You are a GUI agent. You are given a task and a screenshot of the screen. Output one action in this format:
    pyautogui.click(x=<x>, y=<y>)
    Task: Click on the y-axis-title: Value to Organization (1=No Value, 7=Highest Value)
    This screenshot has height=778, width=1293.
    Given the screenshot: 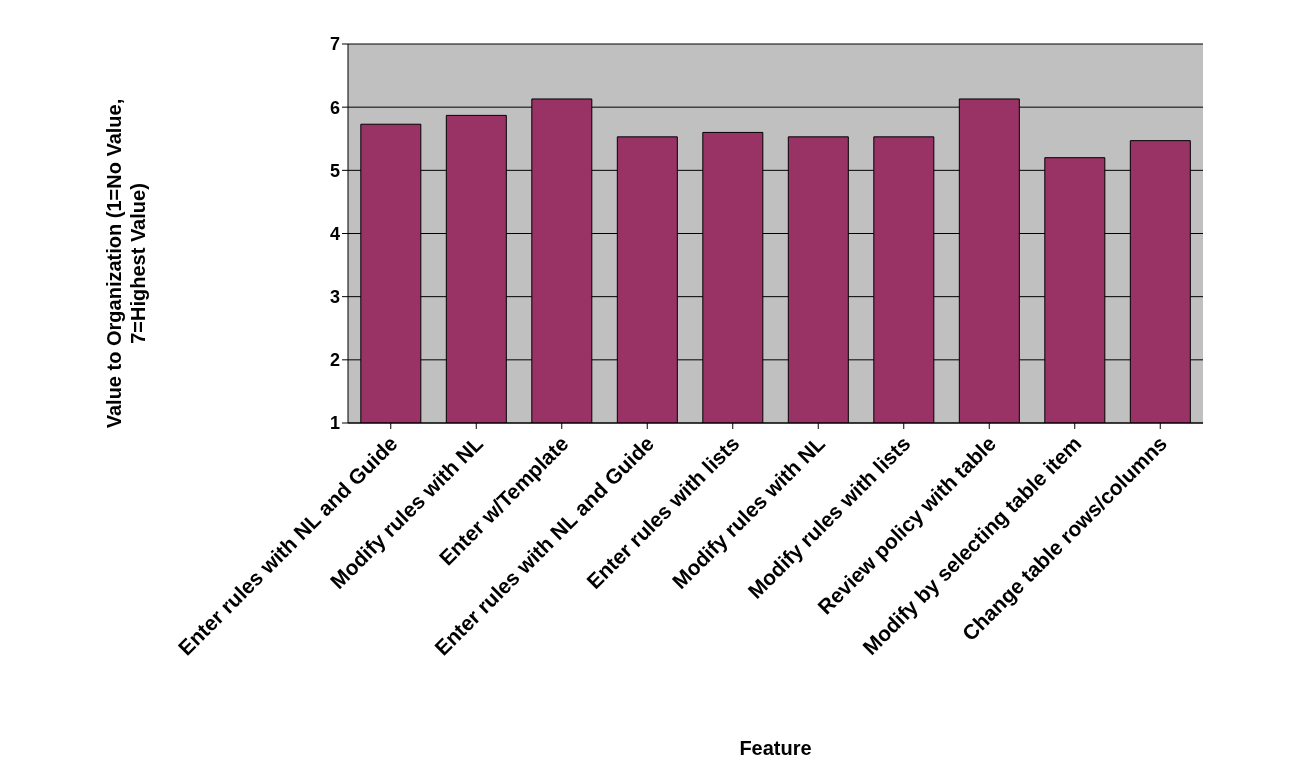 What is the action you would take?
    pyautogui.click(x=126, y=263)
    